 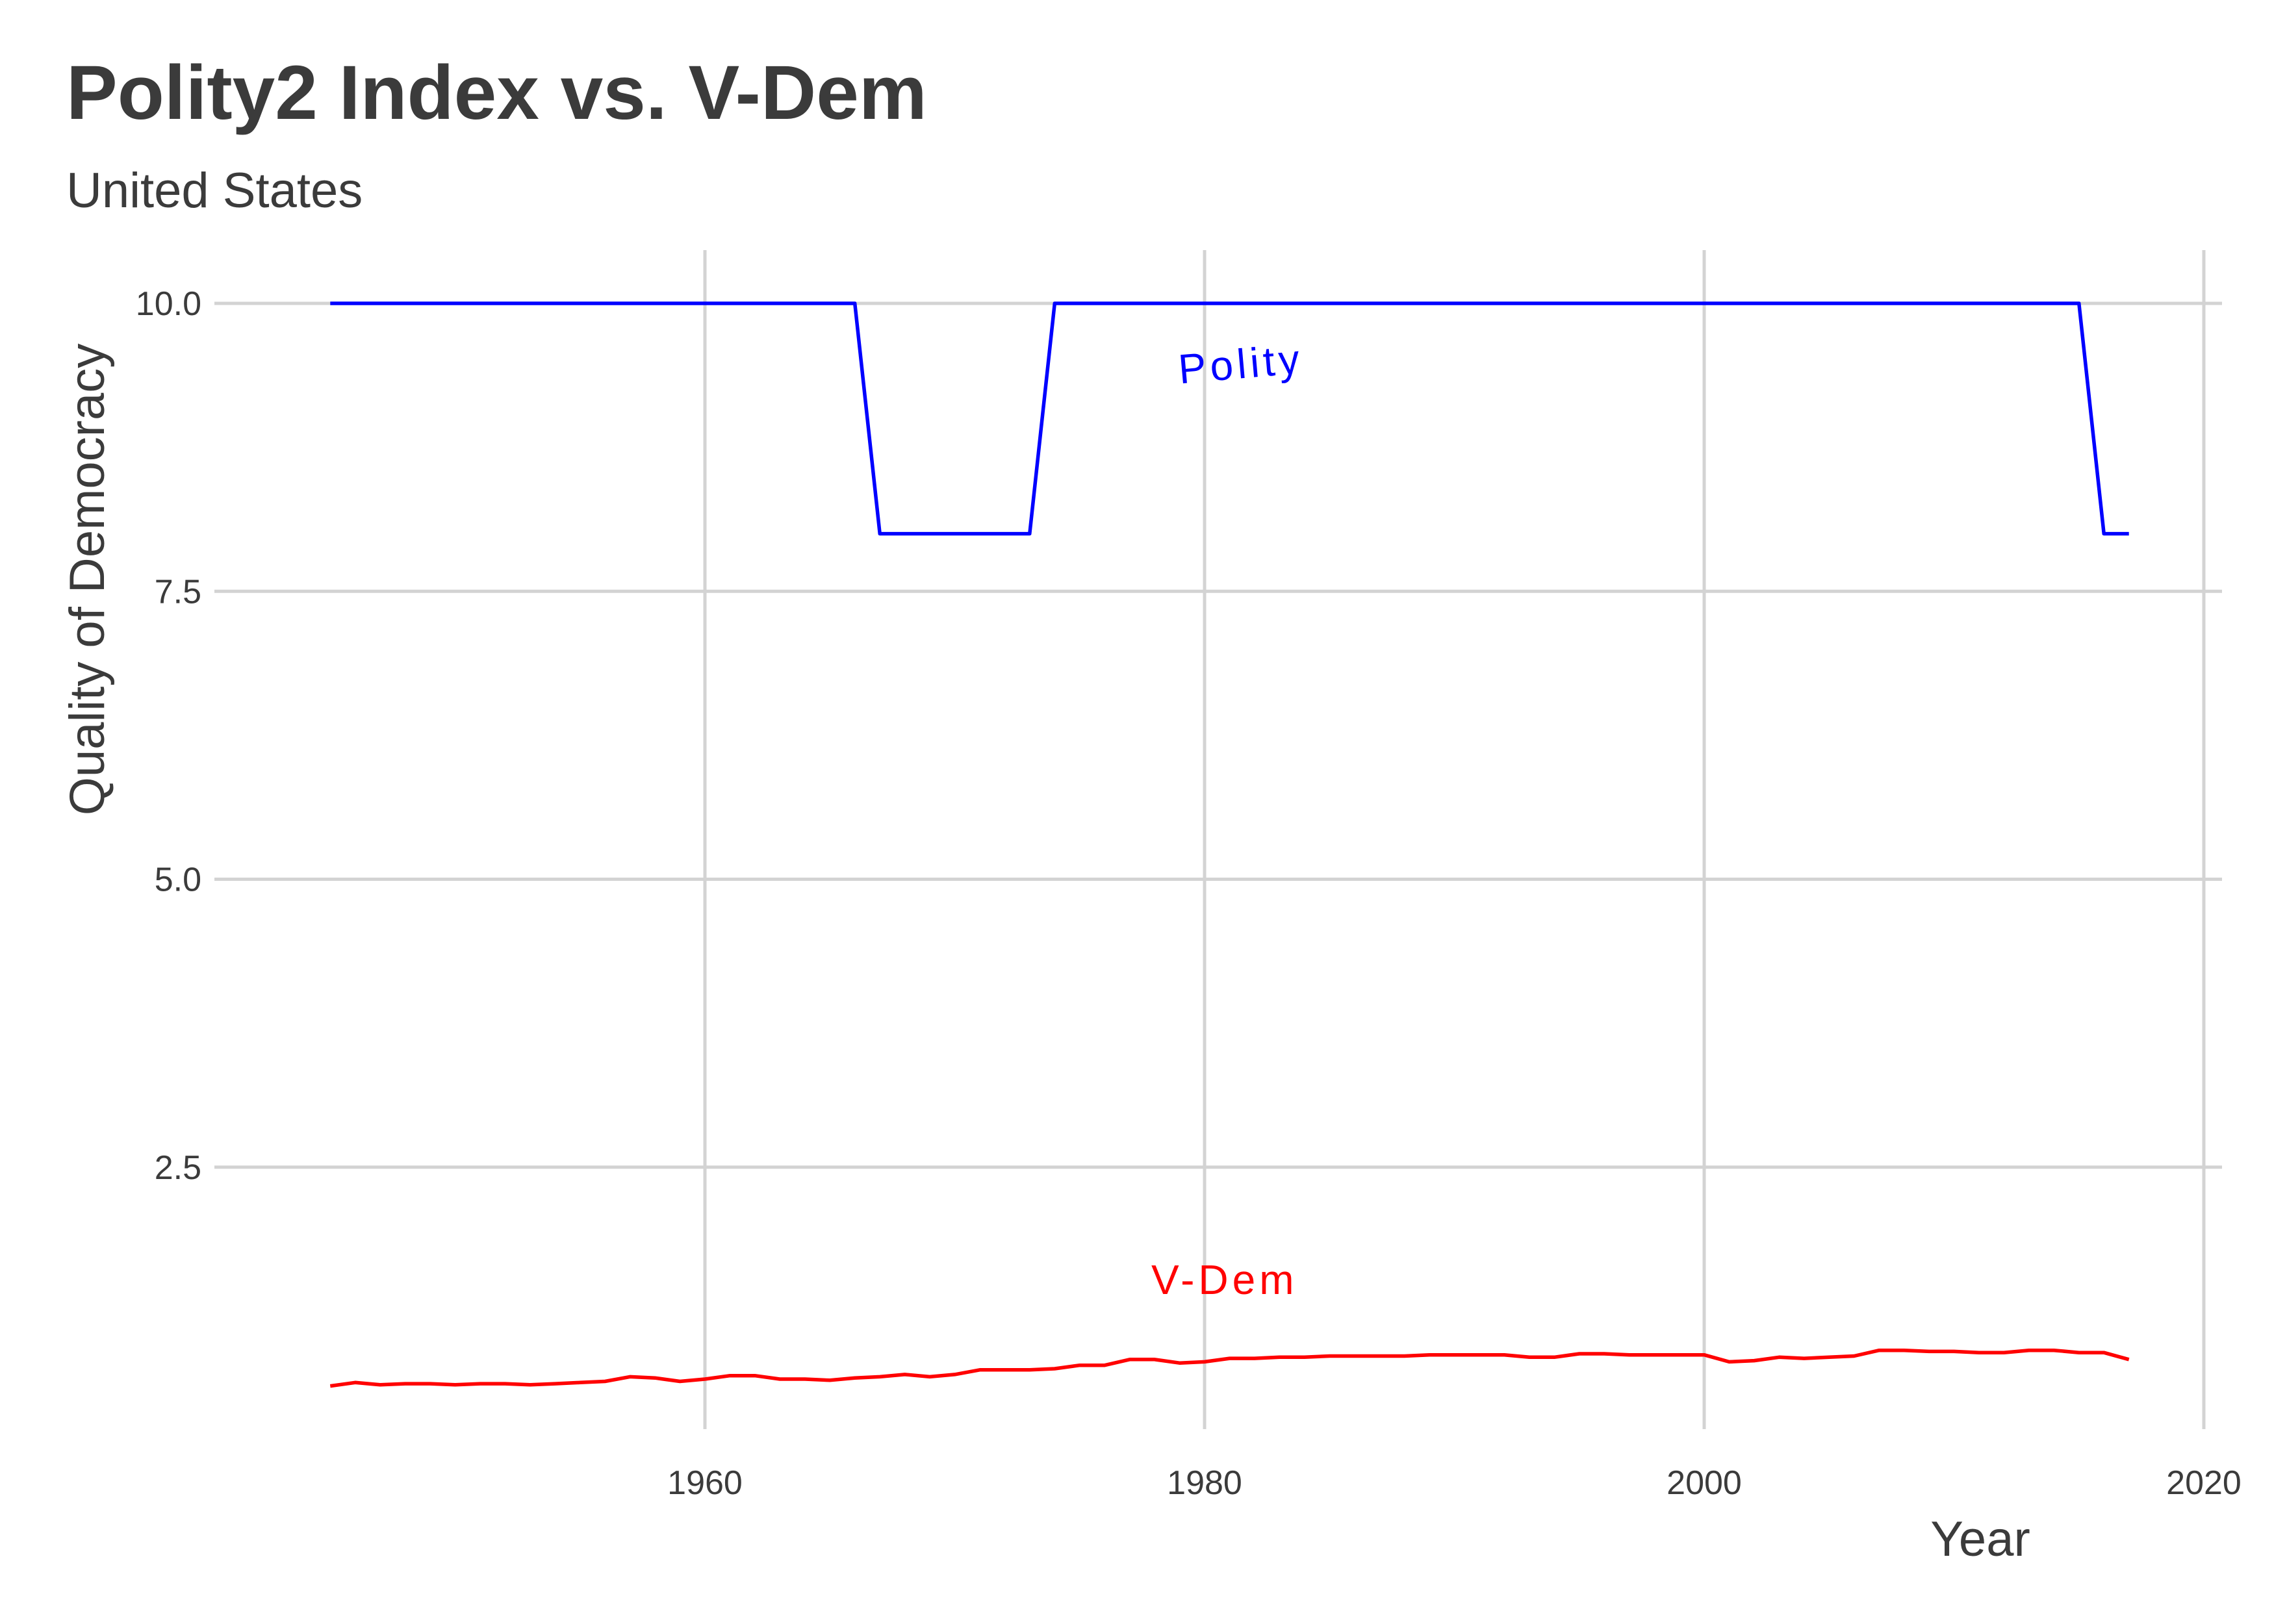 What do you see at coordinates (178, 592) in the screenshot?
I see `y-tick-label-7-5: 7.5` at bounding box center [178, 592].